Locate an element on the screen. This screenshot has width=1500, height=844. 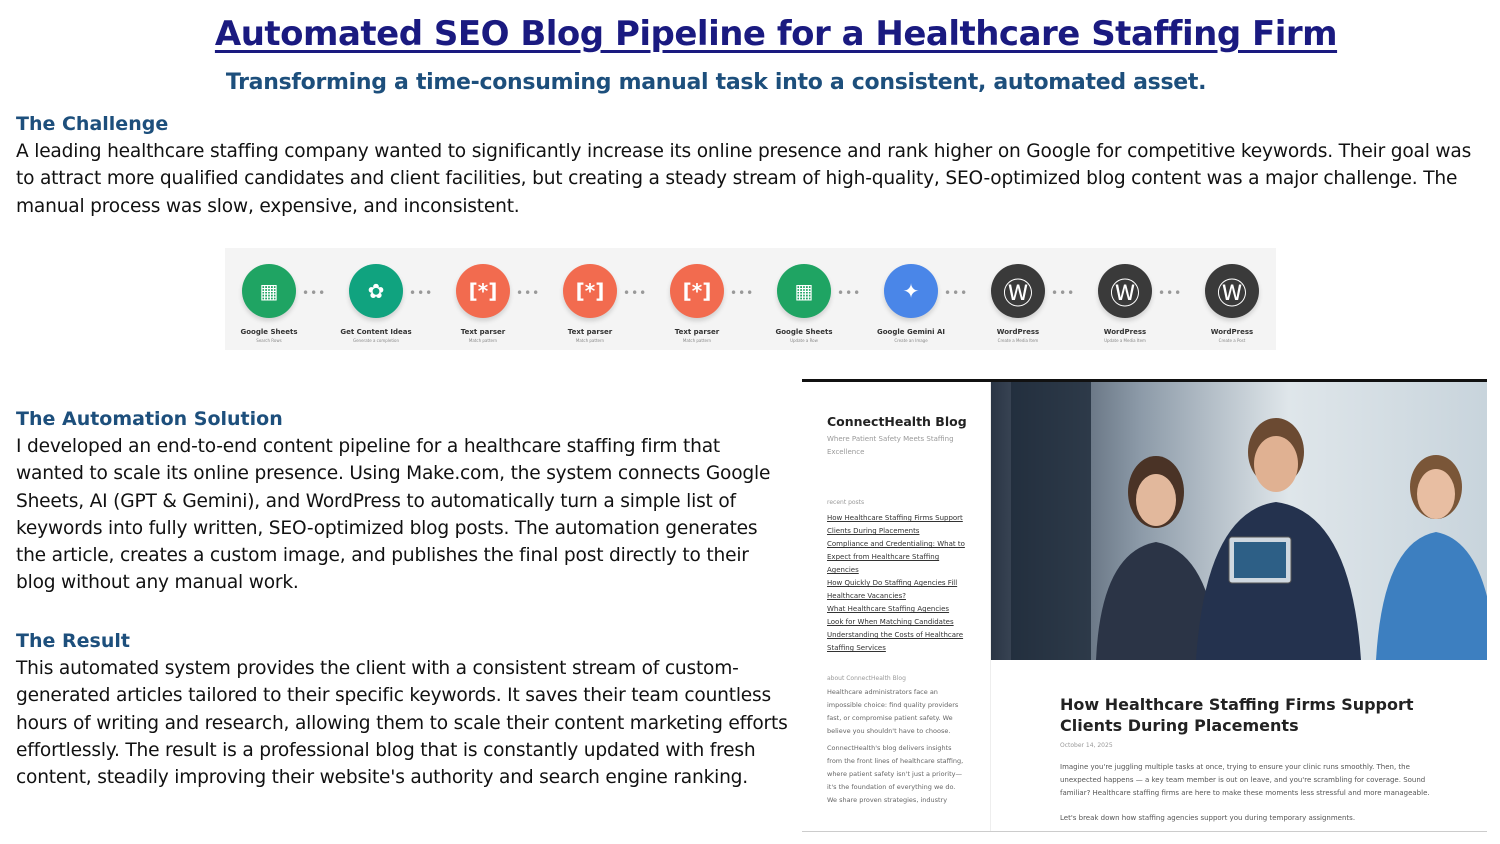
module-action: Update a Media Item is located at coordinates (1125, 340).